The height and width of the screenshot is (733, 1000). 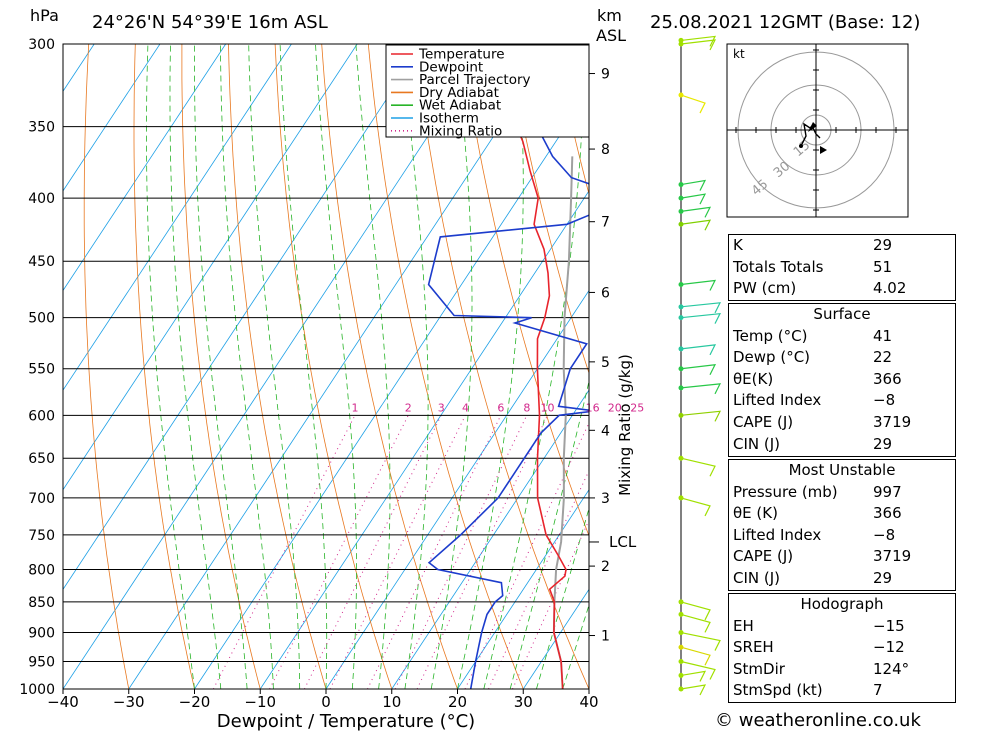 I want to click on temperature-tick-label: −30, so click(x=129, y=702).